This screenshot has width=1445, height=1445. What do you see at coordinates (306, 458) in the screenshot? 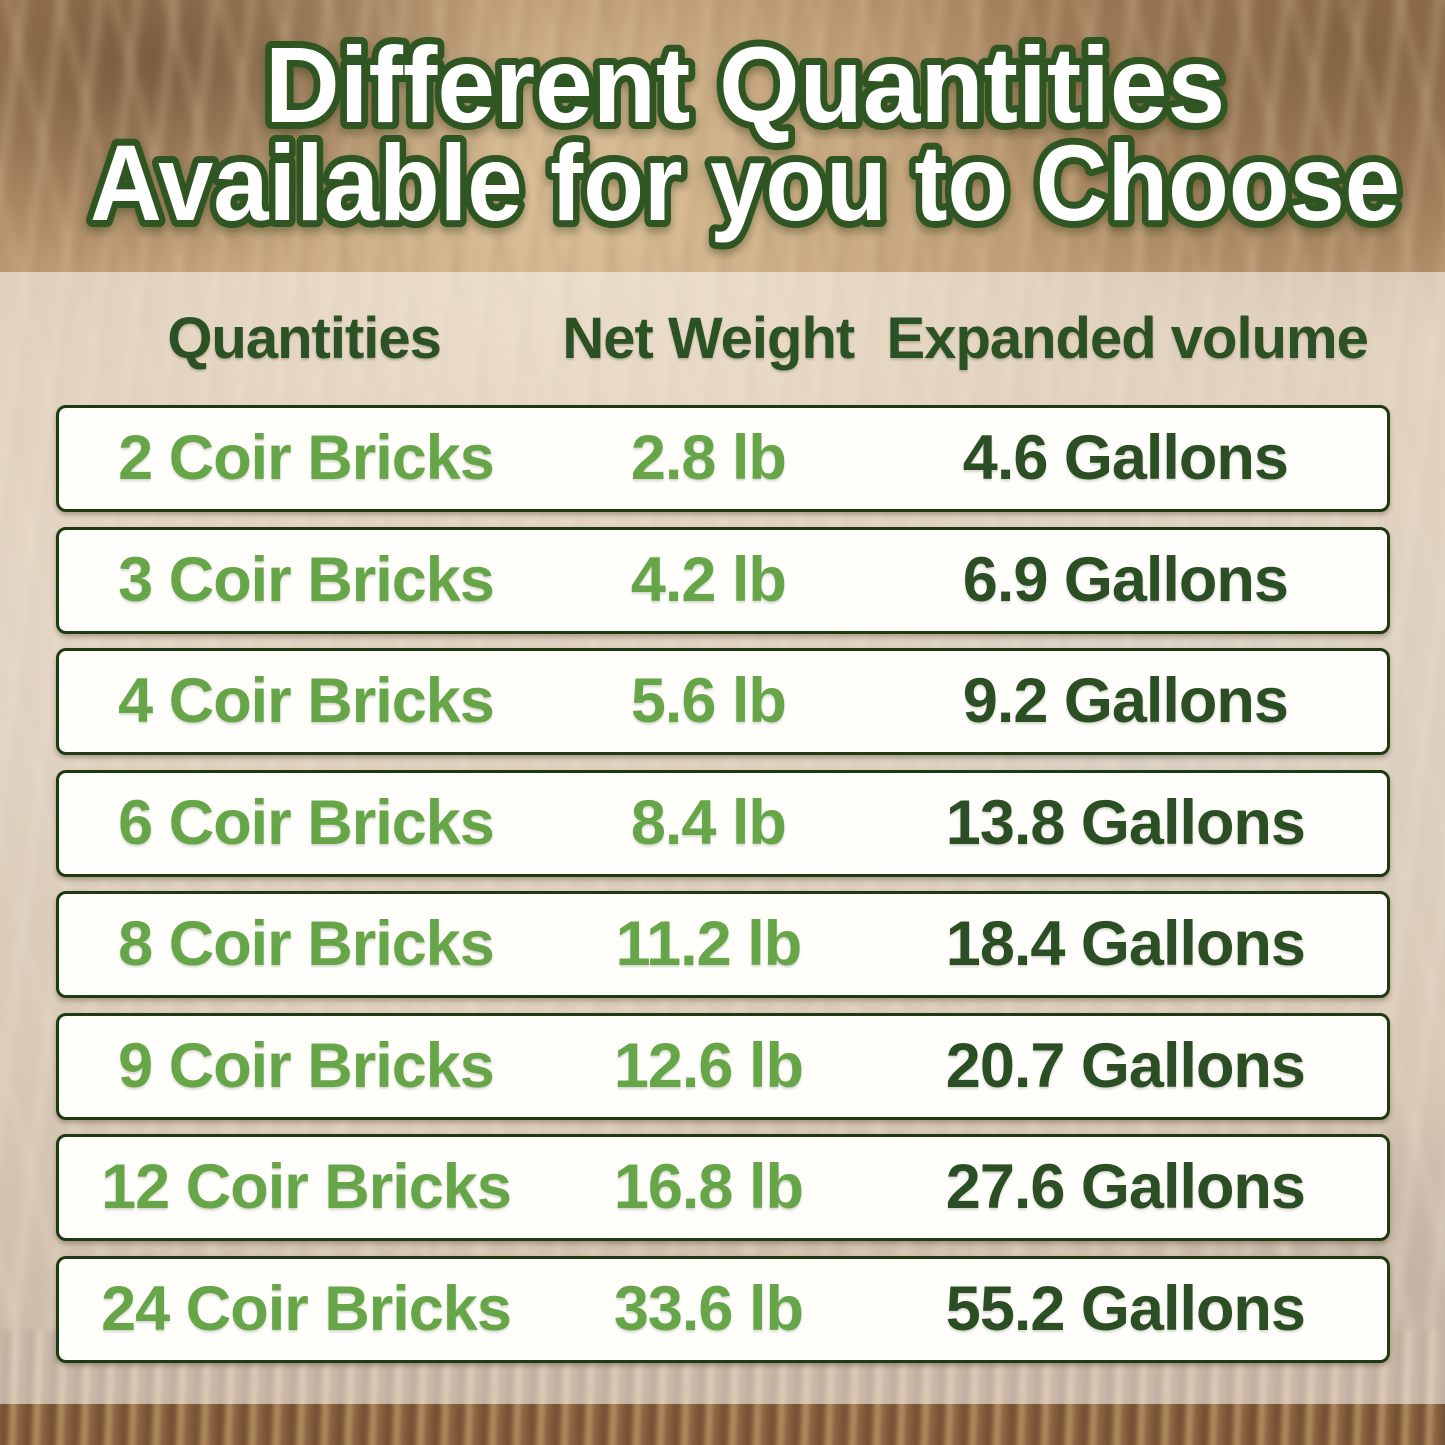
I see `quantity-value: 2 Coir Bricks` at bounding box center [306, 458].